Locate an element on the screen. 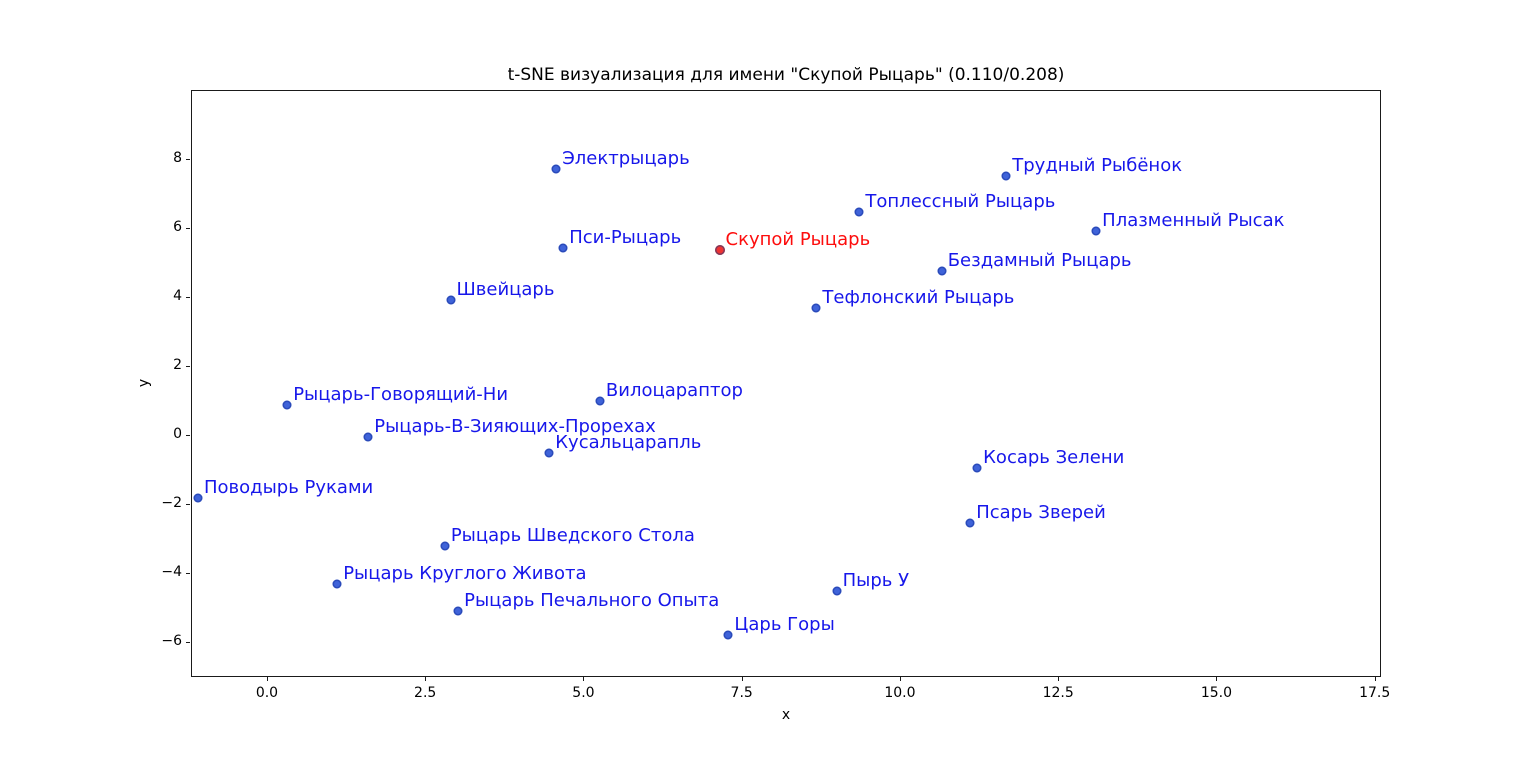 The image size is (1536, 762). y-axis-label: y is located at coordinates (144, 383).